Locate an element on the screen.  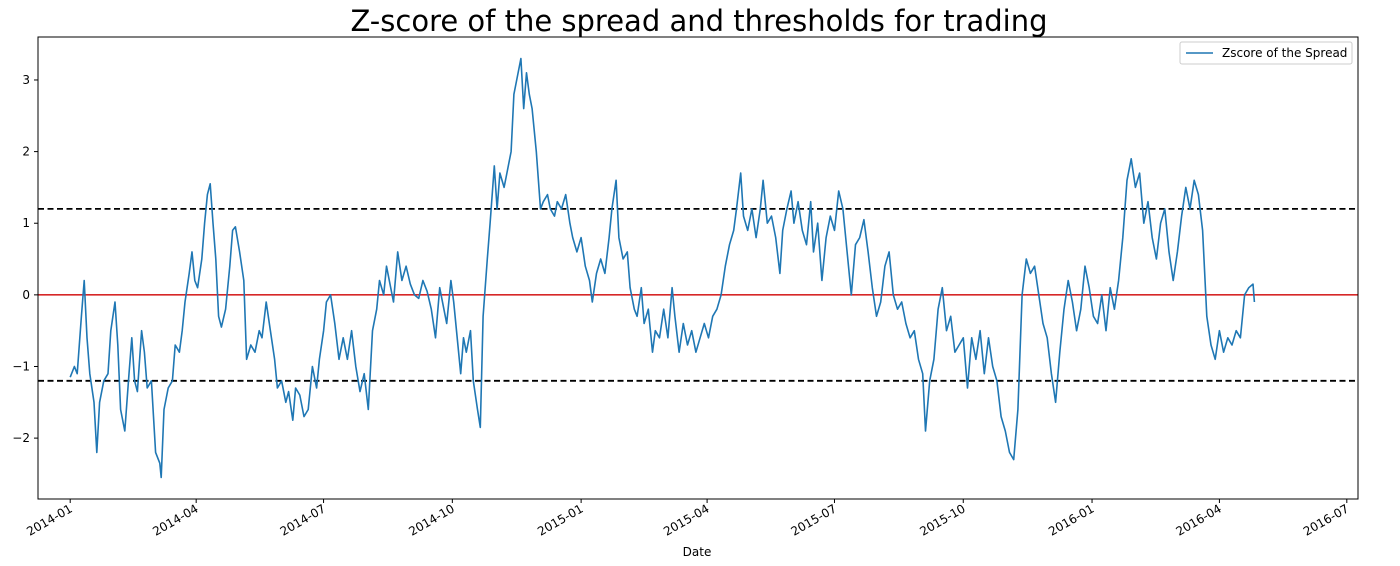
x-tick-label: 2016-01 is located at coordinates (1071, 519).